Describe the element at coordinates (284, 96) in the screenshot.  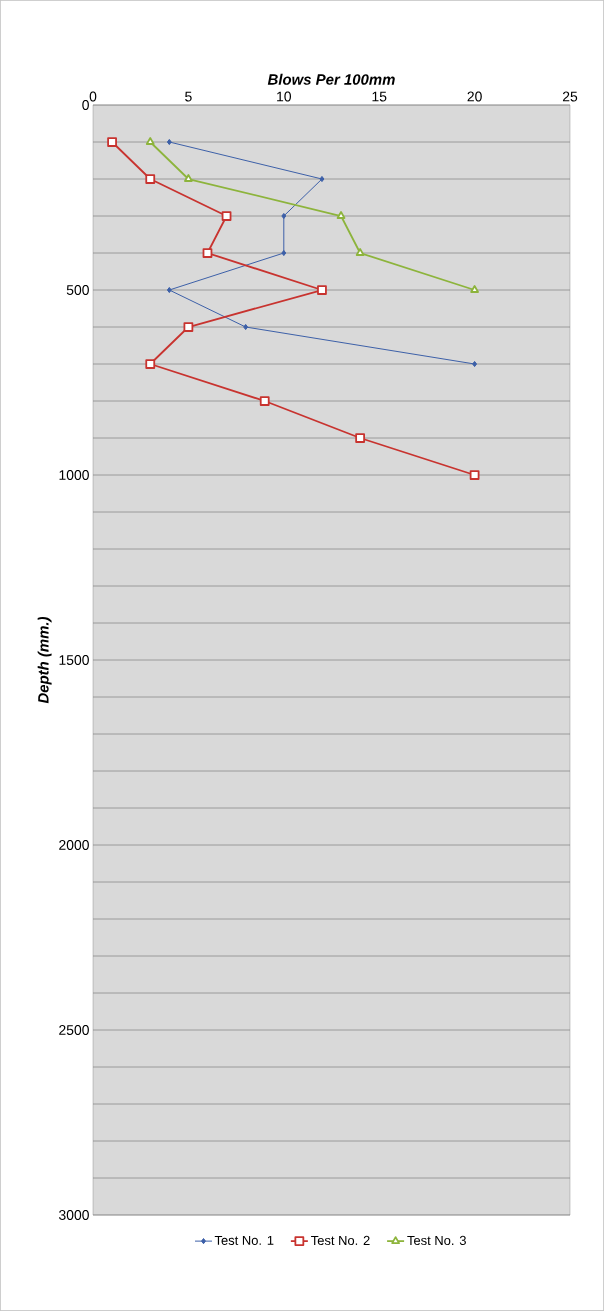
I see `x-tick-label: 10` at that location.